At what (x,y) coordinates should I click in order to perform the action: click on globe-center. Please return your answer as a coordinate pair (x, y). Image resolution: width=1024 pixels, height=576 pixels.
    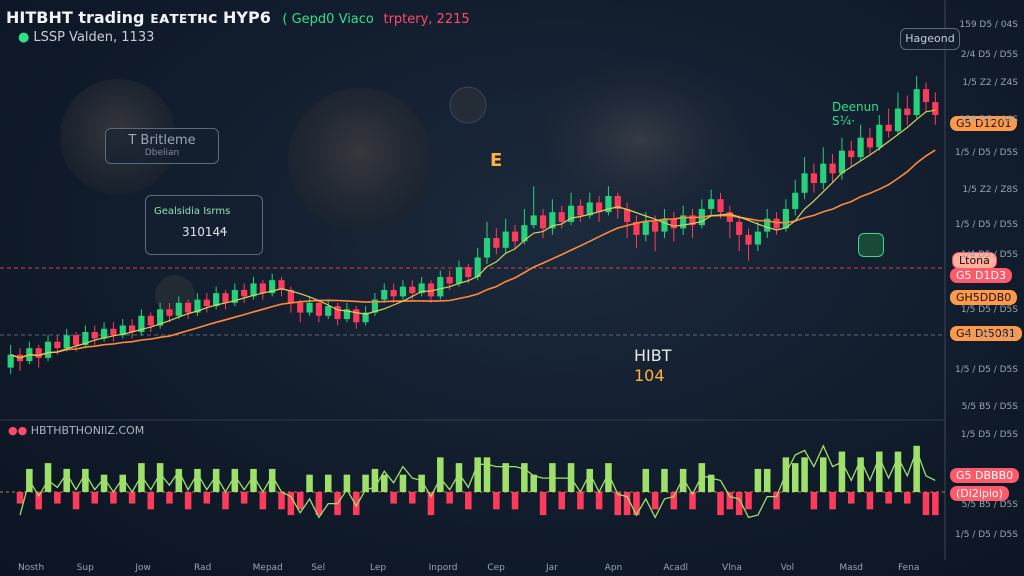
    Looking at the image, I should click on (360, 160).